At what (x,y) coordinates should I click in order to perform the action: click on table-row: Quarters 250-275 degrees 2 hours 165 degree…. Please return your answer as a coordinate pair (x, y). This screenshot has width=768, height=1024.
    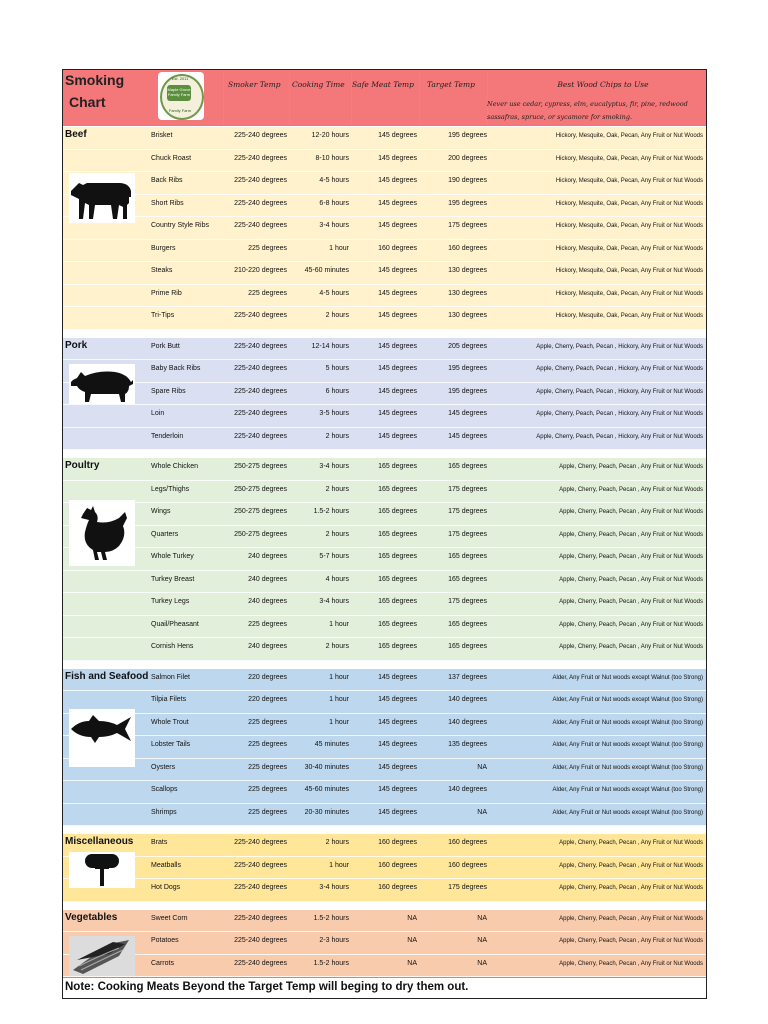
    Looking at the image, I should click on (384, 537).